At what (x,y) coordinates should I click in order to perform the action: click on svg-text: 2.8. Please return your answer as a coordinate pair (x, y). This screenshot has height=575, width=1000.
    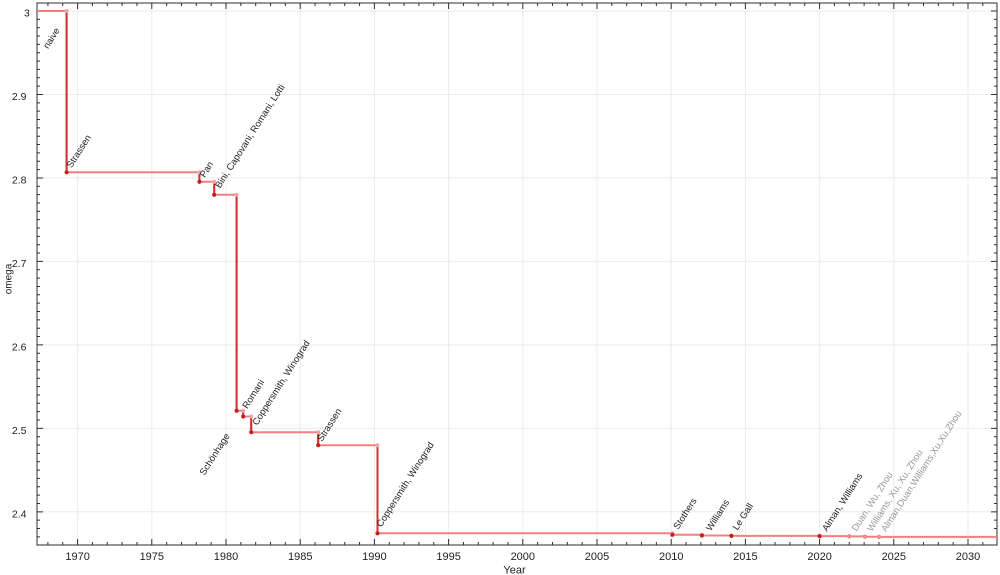
    Looking at the image, I should click on (19, 180).